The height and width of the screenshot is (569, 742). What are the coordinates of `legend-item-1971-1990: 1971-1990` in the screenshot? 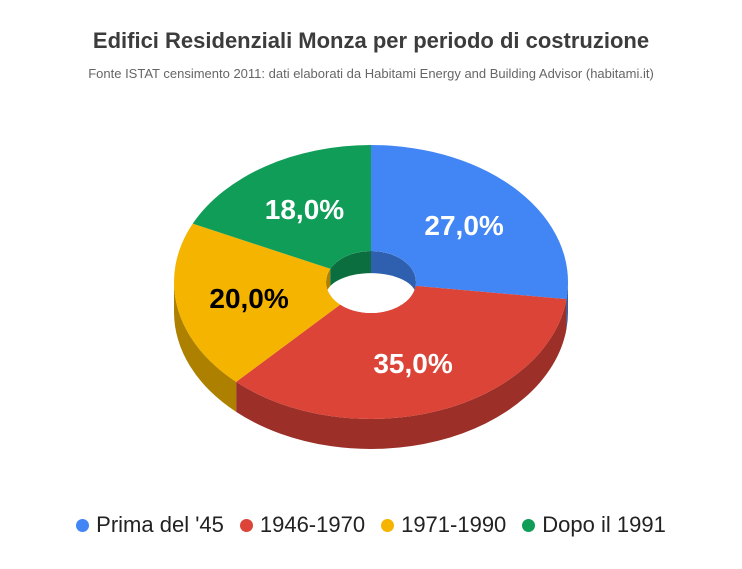 It's located at (443, 525).